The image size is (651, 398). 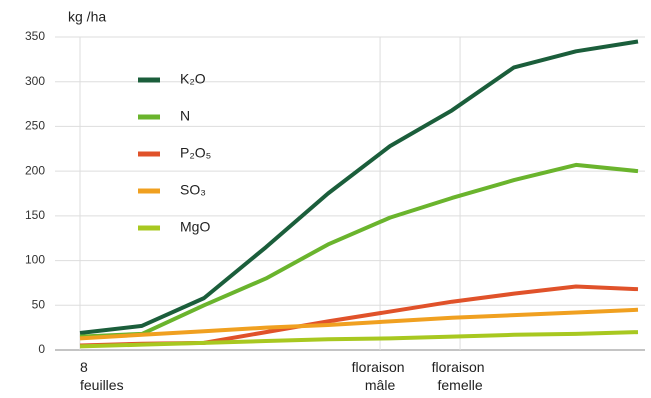 What do you see at coordinates (193, 190) in the screenshot?
I see `legend-label: SO₃` at bounding box center [193, 190].